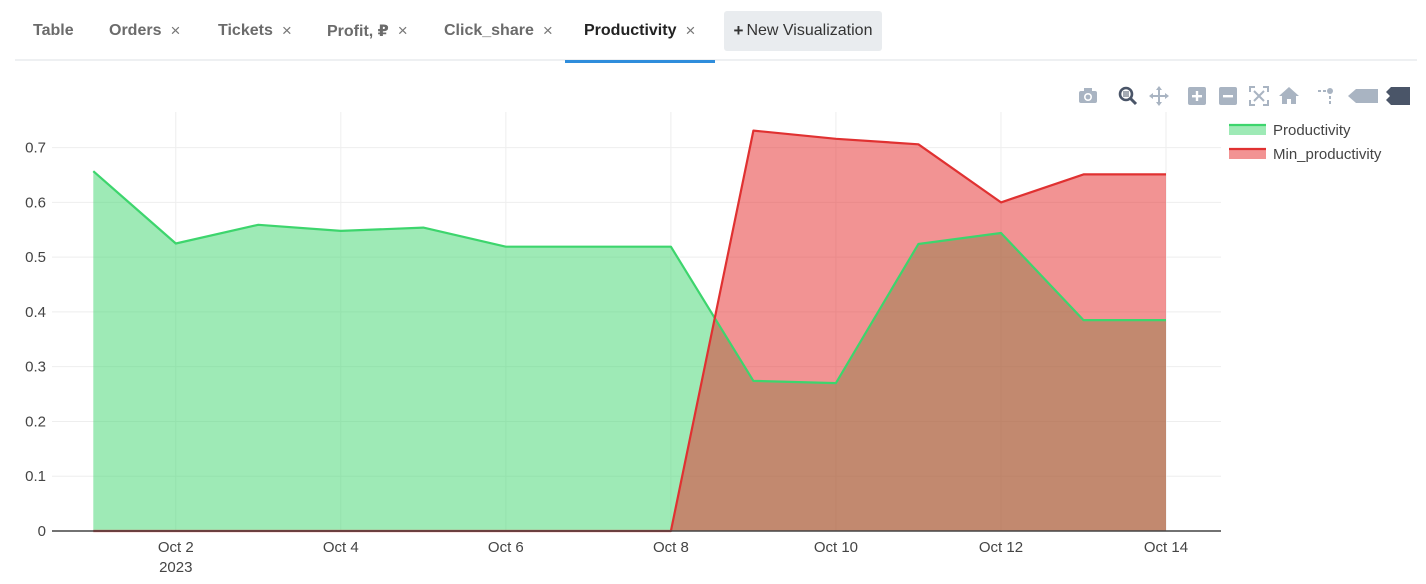 Image resolution: width=1426 pixels, height=584 pixels. Describe the element at coordinates (1326, 96) in the screenshot. I see `spike-lines-icon` at that location.